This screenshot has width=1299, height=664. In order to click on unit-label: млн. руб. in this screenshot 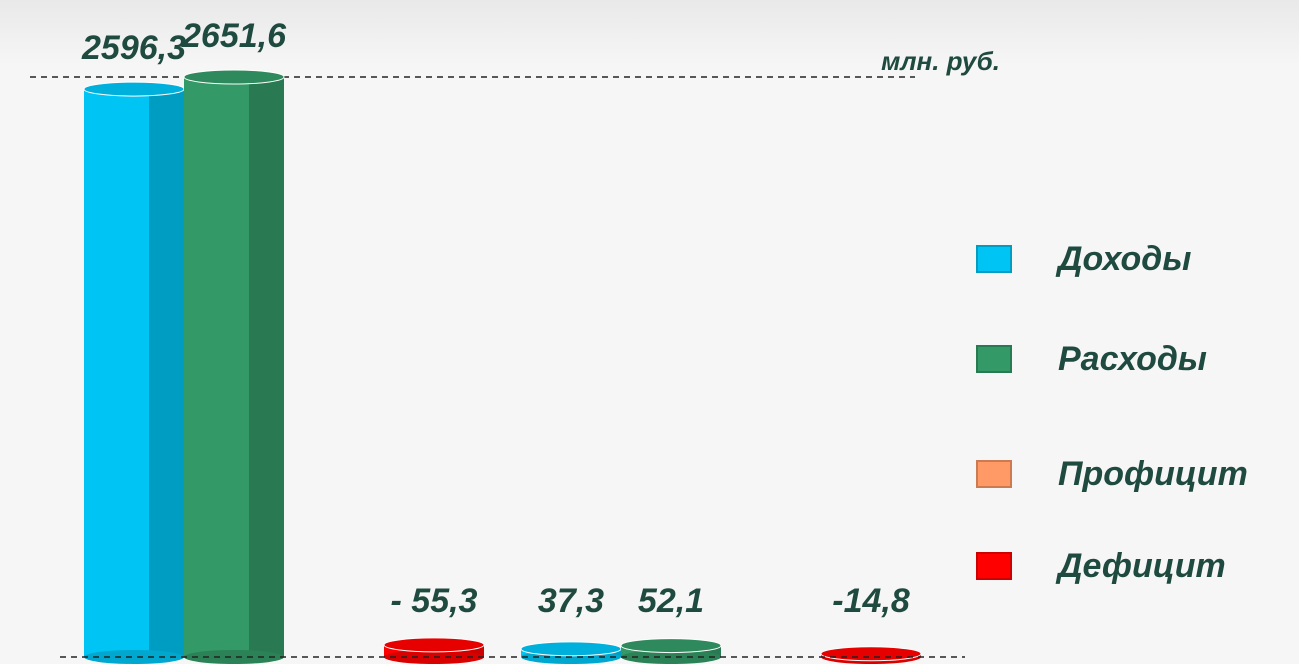, I will do `click(940, 61)`.